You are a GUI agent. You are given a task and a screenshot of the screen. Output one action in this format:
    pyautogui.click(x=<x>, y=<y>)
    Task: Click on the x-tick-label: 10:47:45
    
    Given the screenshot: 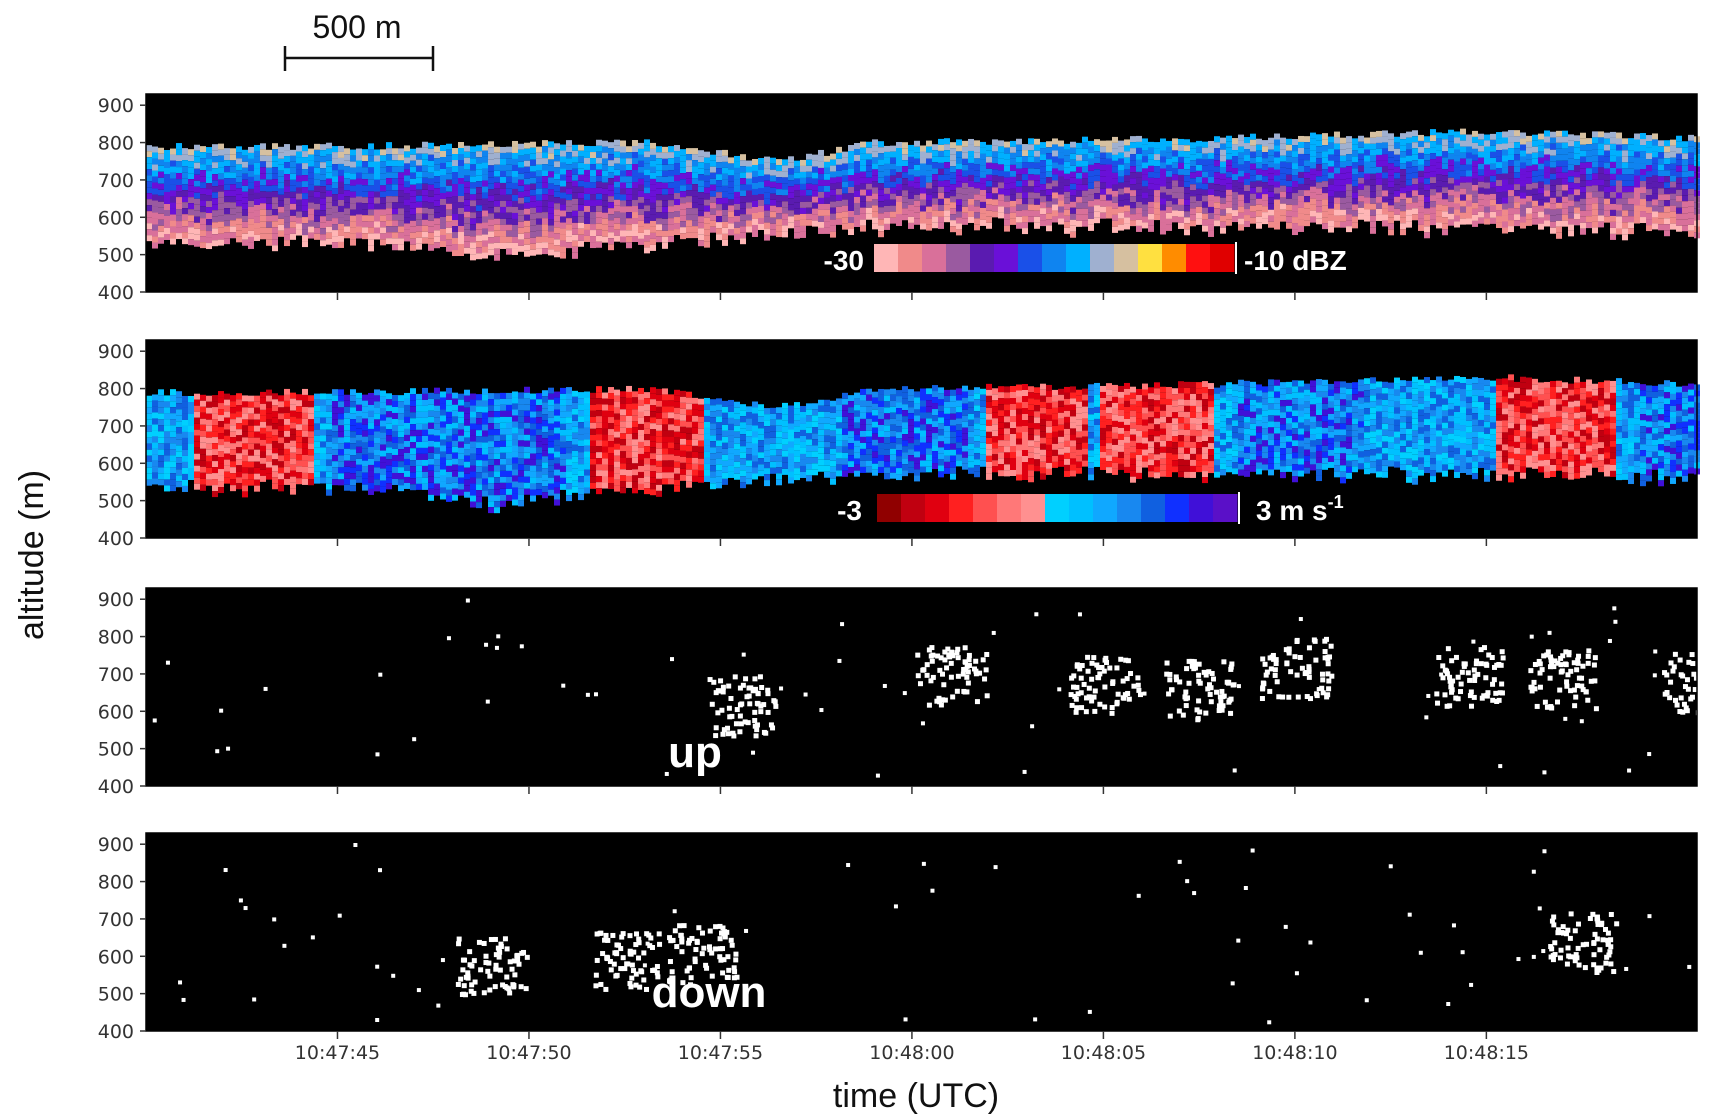 What is the action you would take?
    pyautogui.click(x=337, y=1053)
    